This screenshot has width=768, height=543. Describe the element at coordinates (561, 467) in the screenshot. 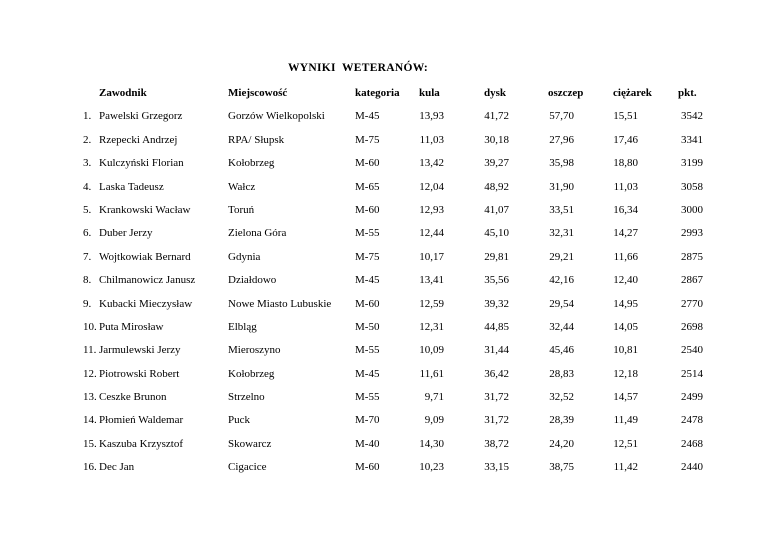

I see `javelin-result: 38,75` at that location.